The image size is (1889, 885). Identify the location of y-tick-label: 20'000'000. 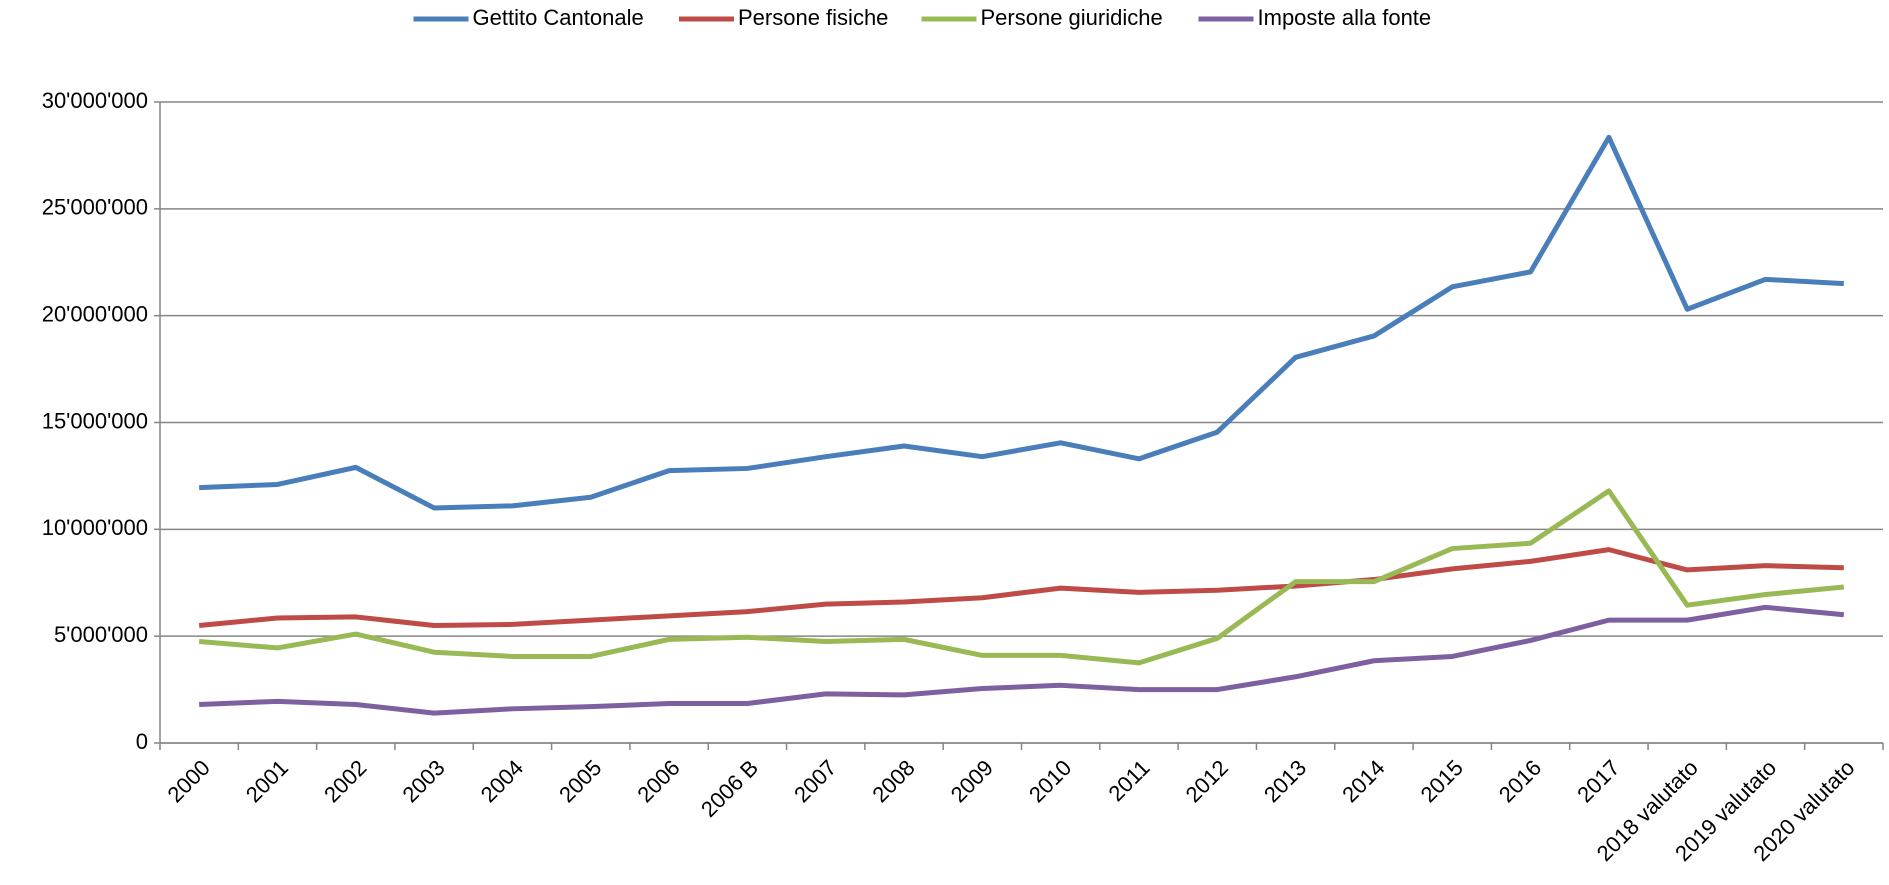
(95, 313).